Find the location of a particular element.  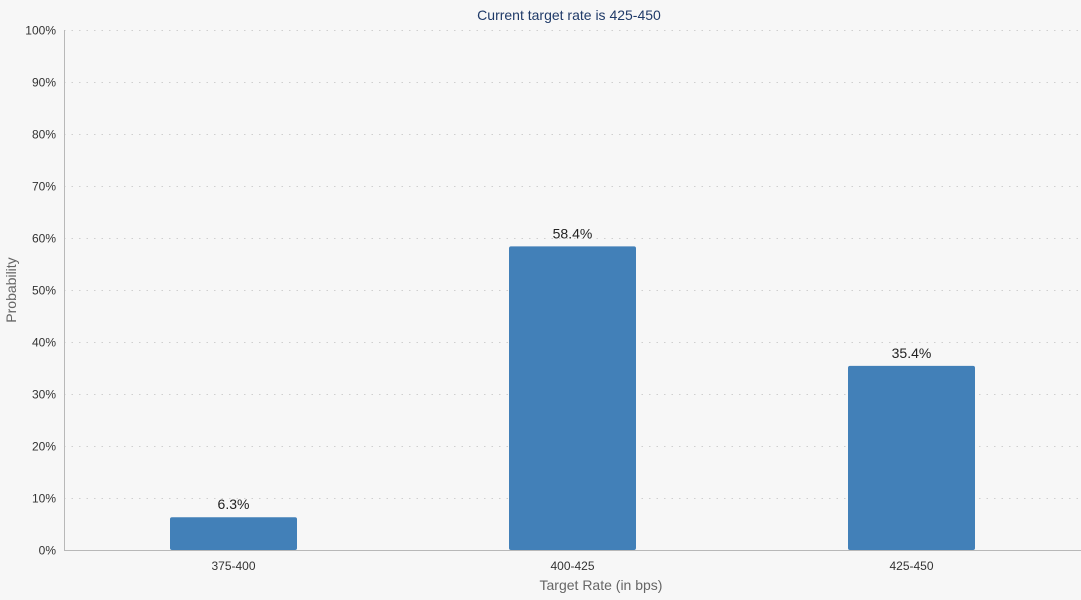

chart-title: Current target rate is 425-450 is located at coordinates (569, 15).